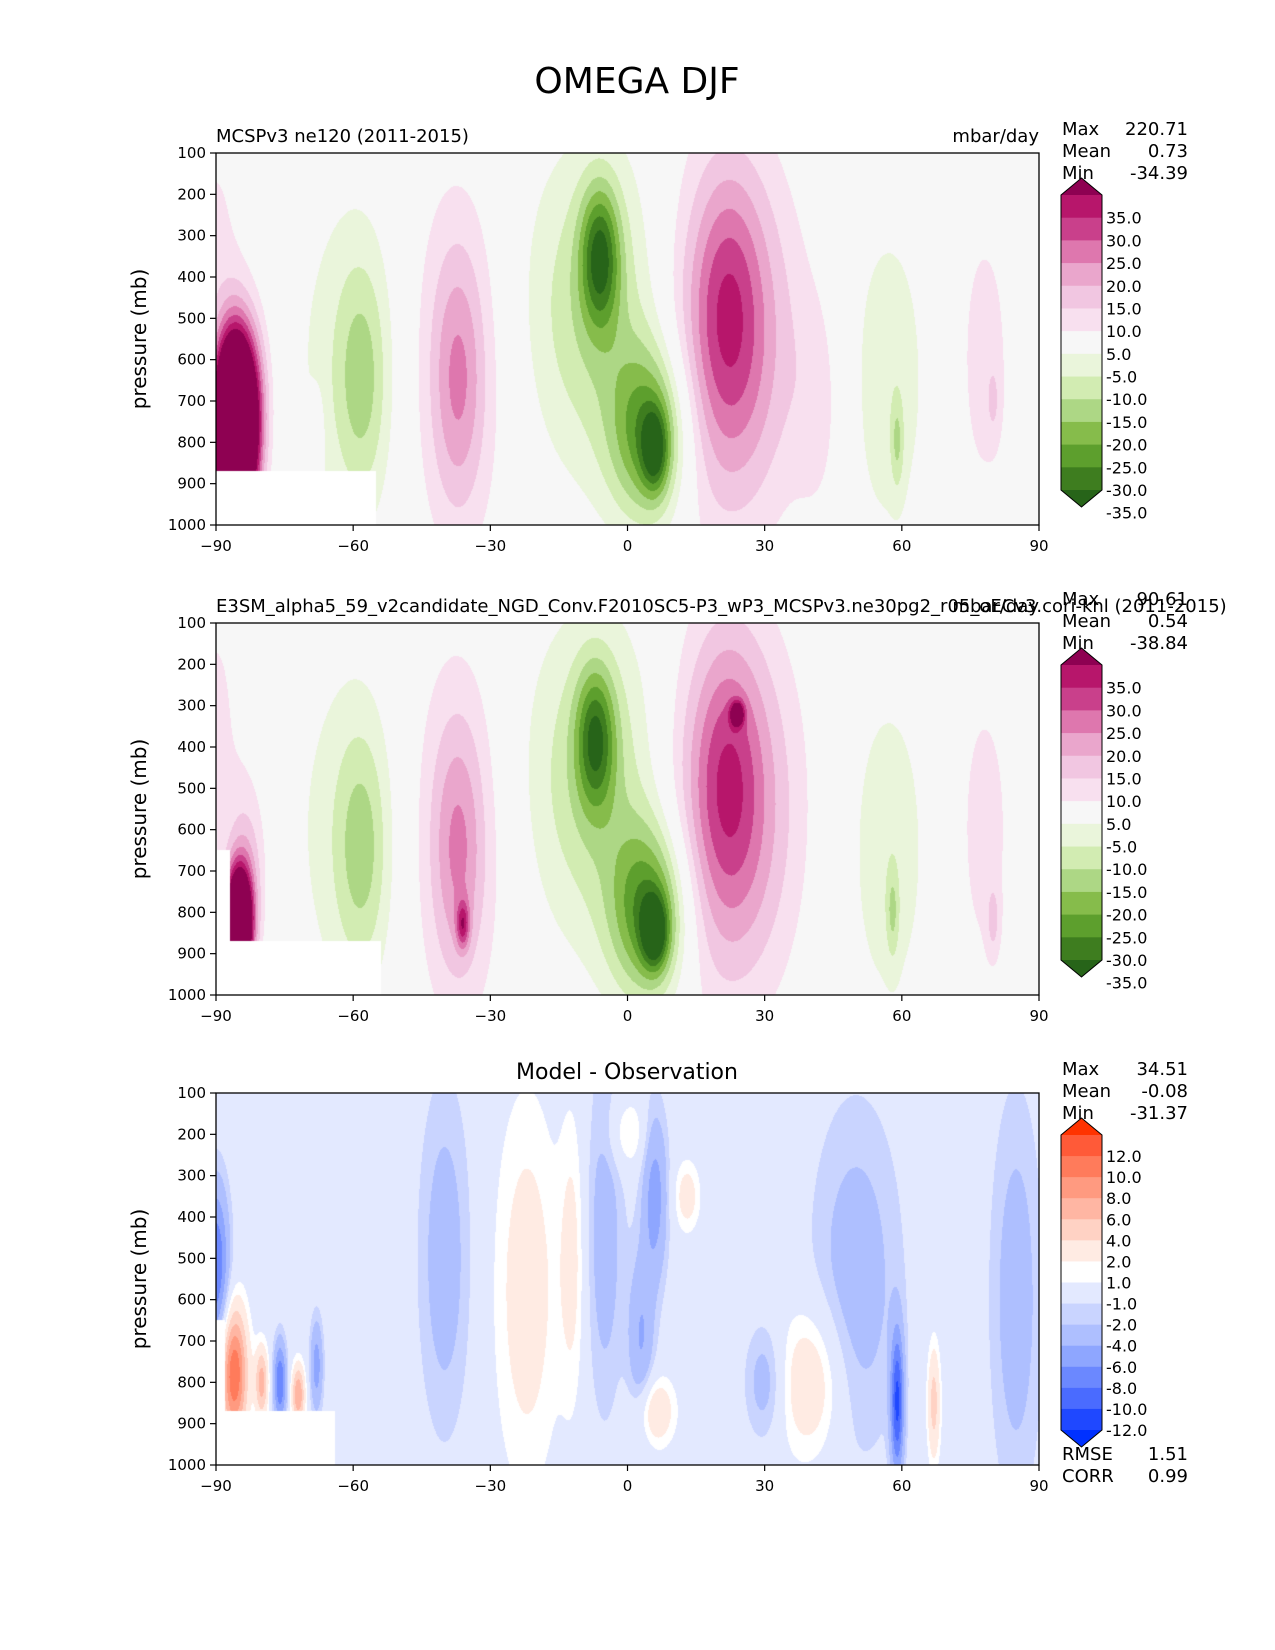  Describe the element at coordinates (191, 153) in the screenshot. I see `y-tick-label: 100` at that location.